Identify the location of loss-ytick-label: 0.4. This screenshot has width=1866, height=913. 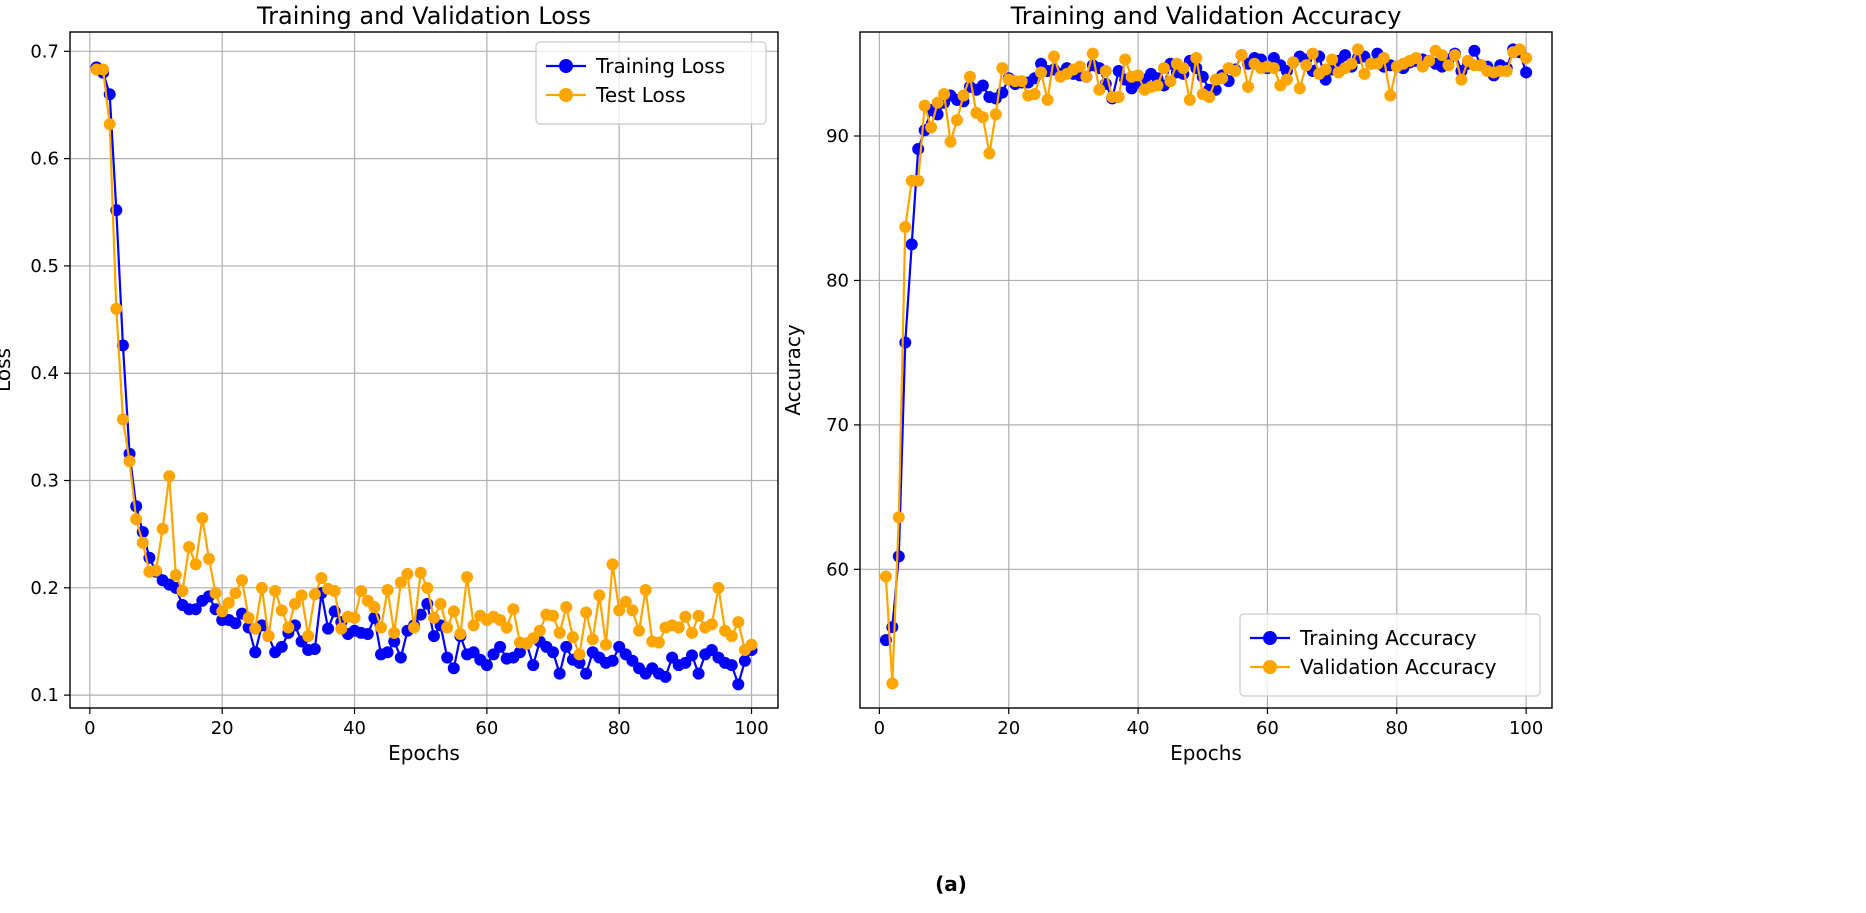
(44, 373).